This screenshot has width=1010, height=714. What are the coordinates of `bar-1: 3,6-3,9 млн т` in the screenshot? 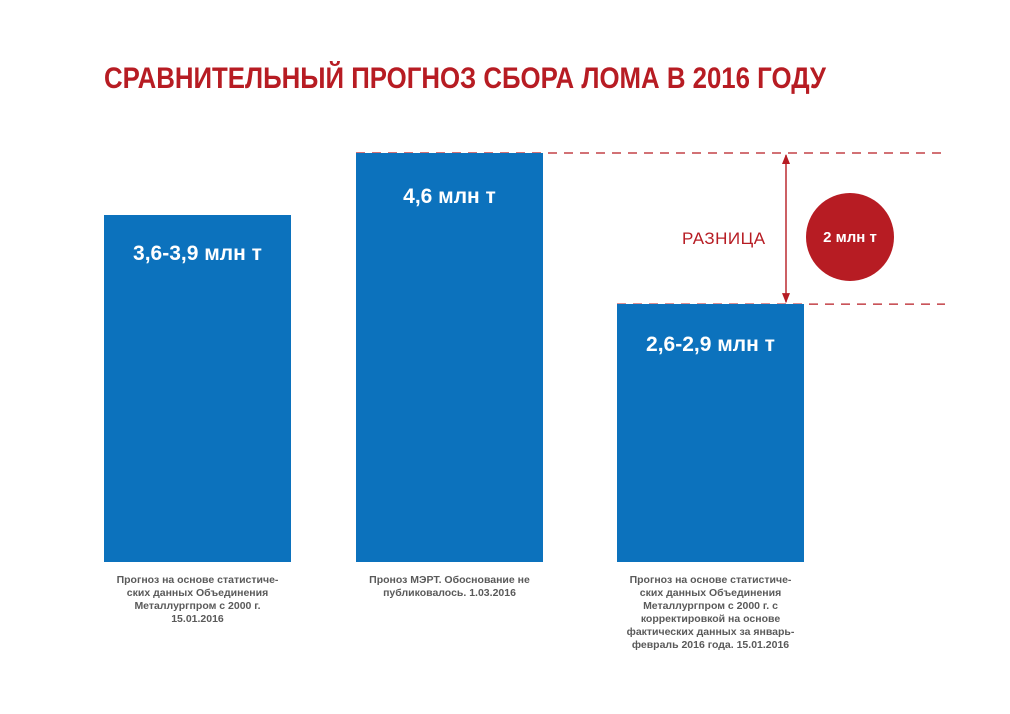 It's located at (197, 388).